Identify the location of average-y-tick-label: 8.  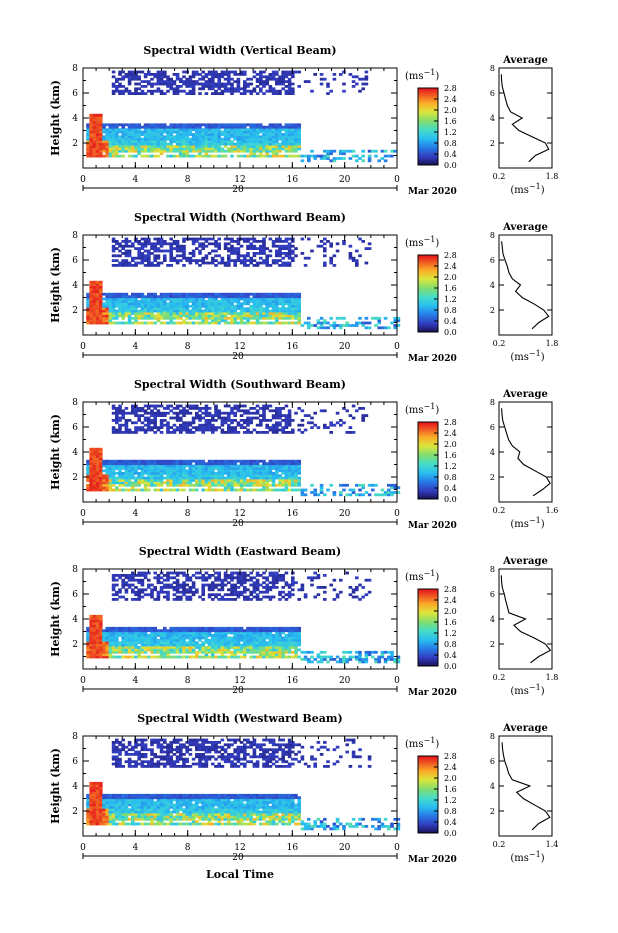
(492, 402).